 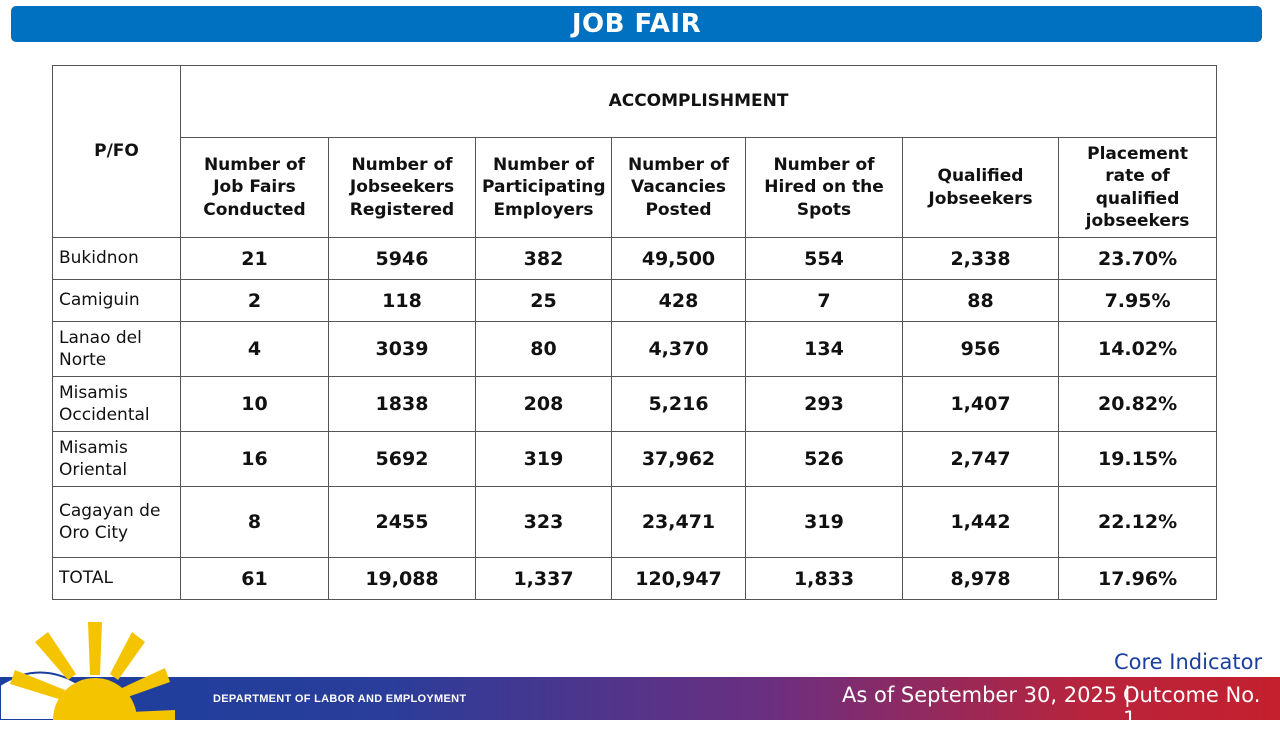 What do you see at coordinates (254, 300) in the screenshot?
I see `value-cell: 2` at bounding box center [254, 300].